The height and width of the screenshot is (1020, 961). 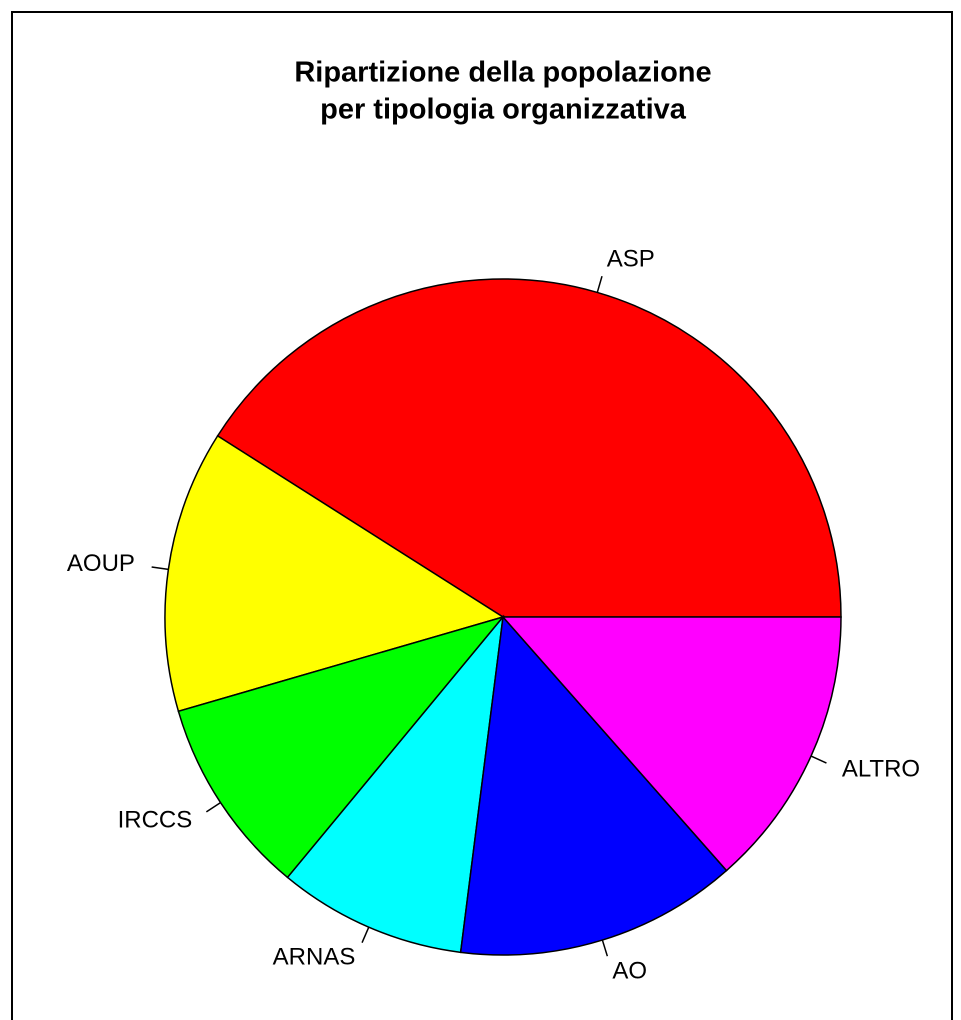 I want to click on slice-label: AO, so click(x=629, y=971).